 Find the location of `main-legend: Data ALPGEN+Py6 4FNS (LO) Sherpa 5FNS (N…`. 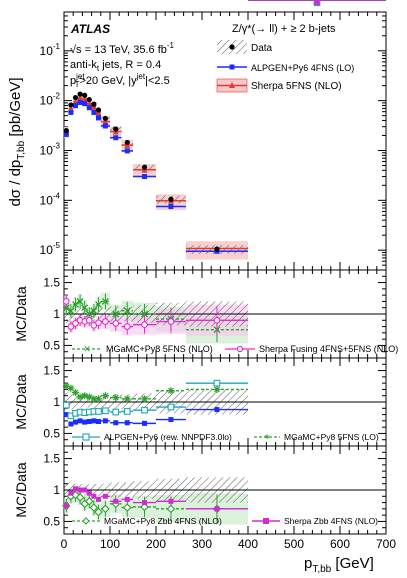

main-legend: Data ALPGEN+Py6 4FNS (LO) Sherpa 5FNS (N… is located at coordinates (285, 66).